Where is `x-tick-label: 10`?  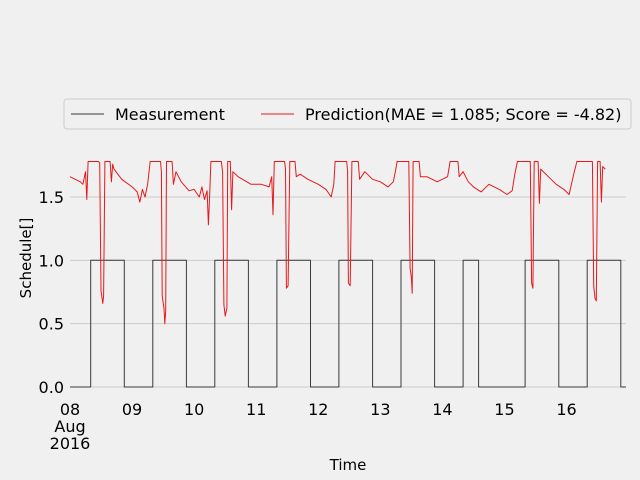
x-tick-label: 10 is located at coordinates (194, 409).